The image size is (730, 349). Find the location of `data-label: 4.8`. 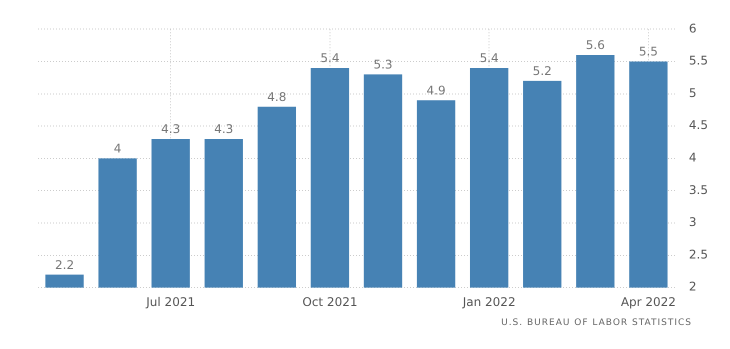

data-label: 4.8 is located at coordinates (276, 97).